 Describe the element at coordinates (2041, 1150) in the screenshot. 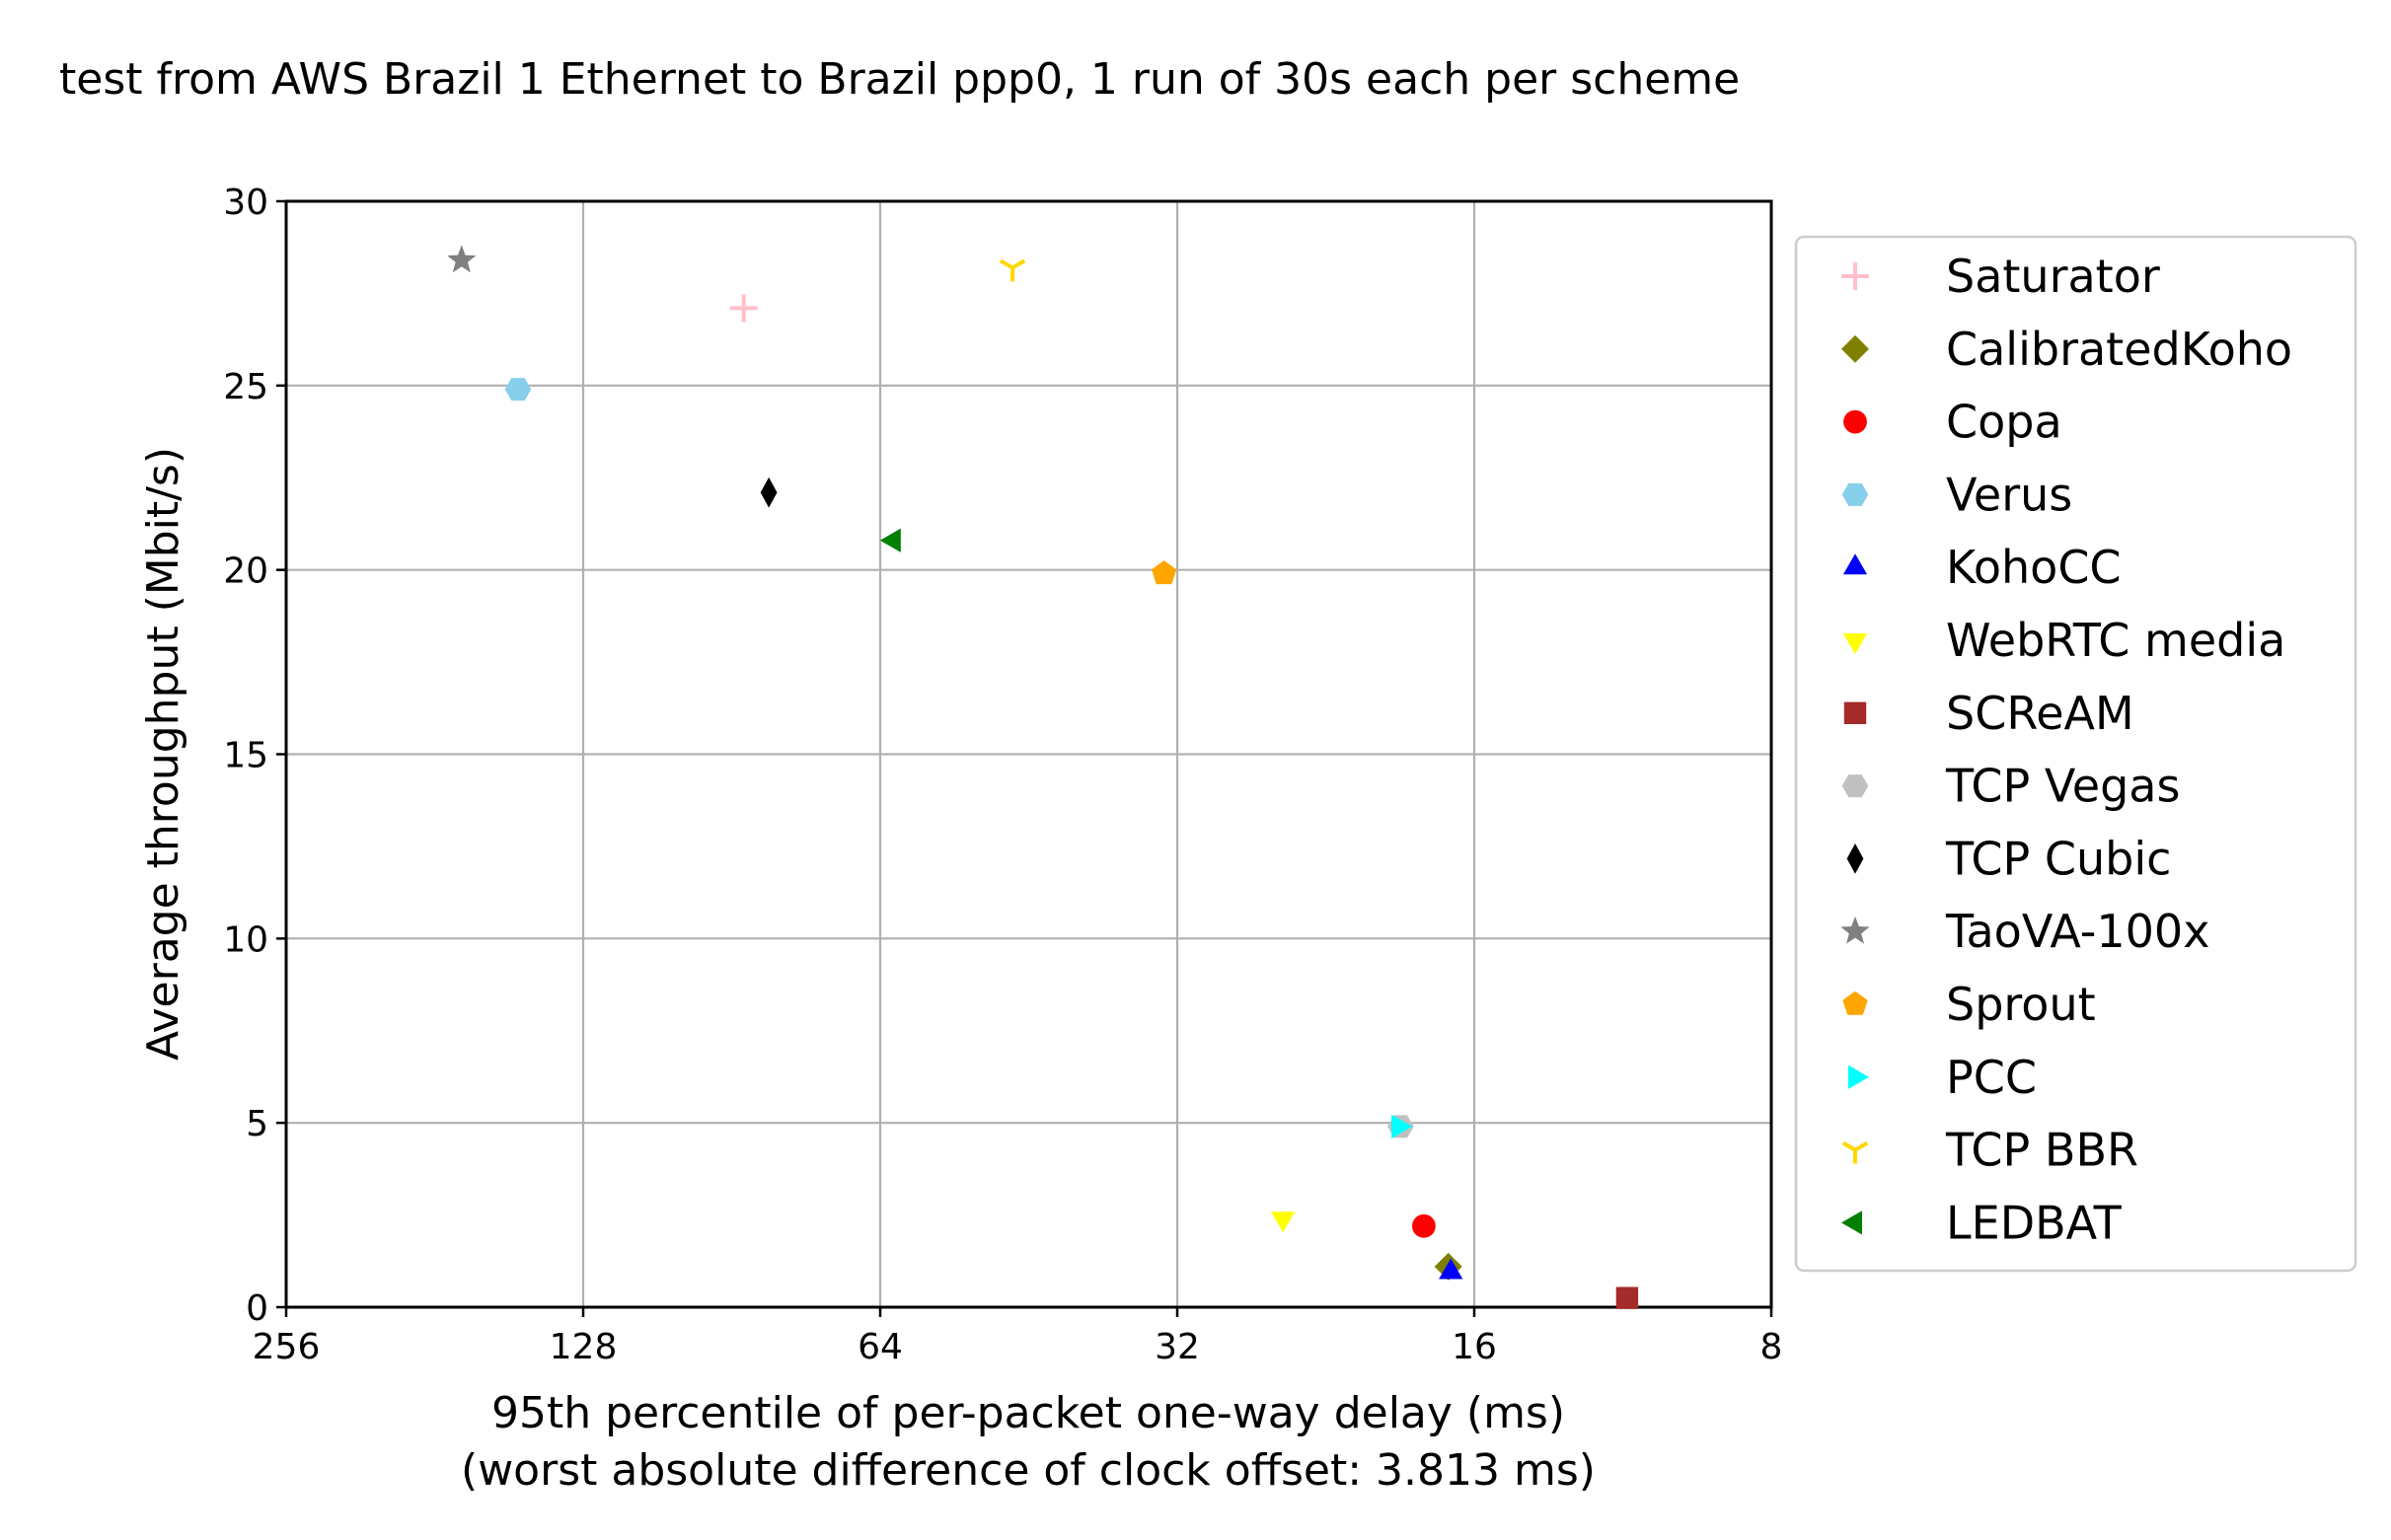

I see `legend-label-tcp-bbr: TCP BBR` at that location.